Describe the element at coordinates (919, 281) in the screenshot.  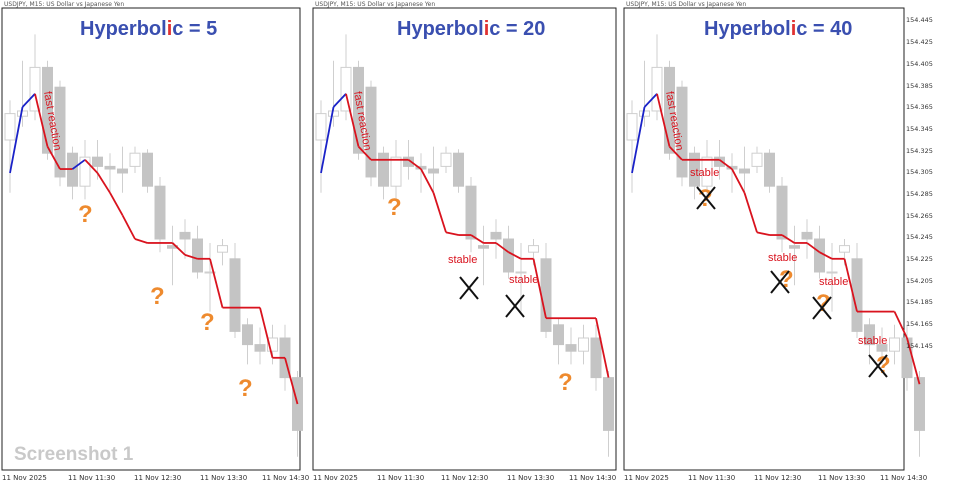
I see `y-tick: 154.205` at that location.